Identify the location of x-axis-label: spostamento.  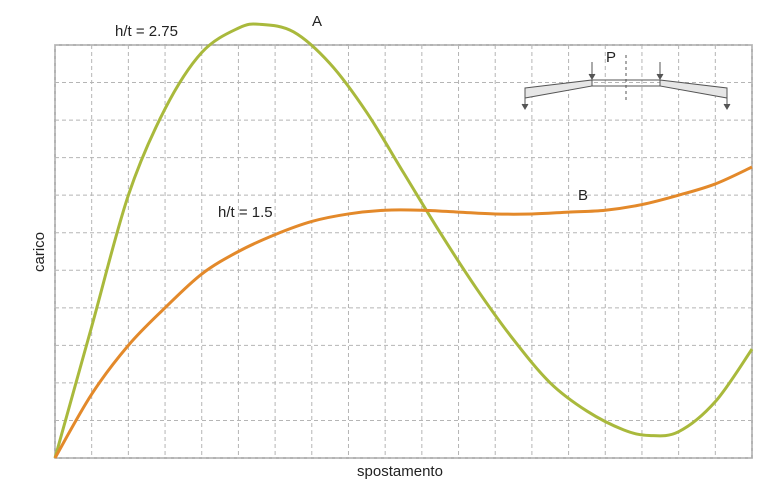
(400, 471).